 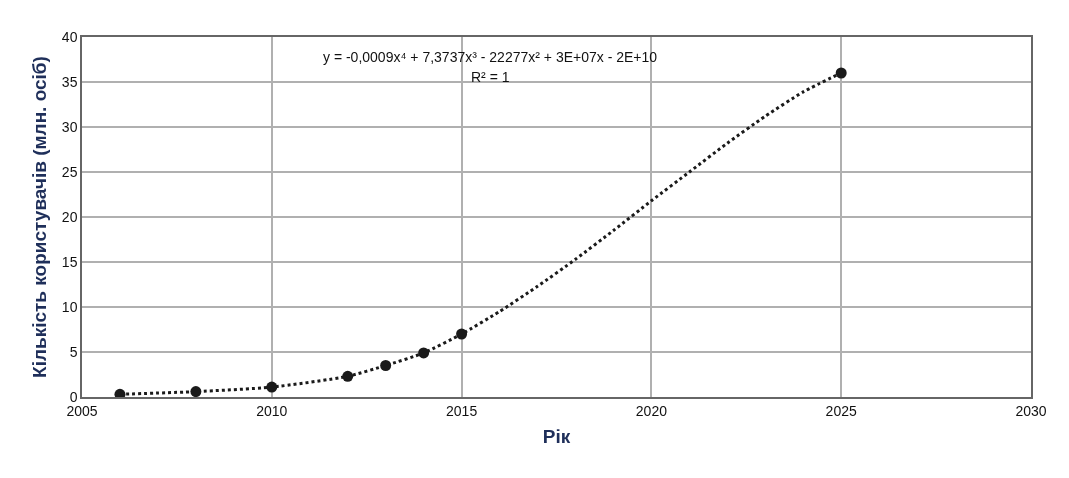 What do you see at coordinates (556, 436) in the screenshot?
I see `x-axis-title: Рік` at bounding box center [556, 436].